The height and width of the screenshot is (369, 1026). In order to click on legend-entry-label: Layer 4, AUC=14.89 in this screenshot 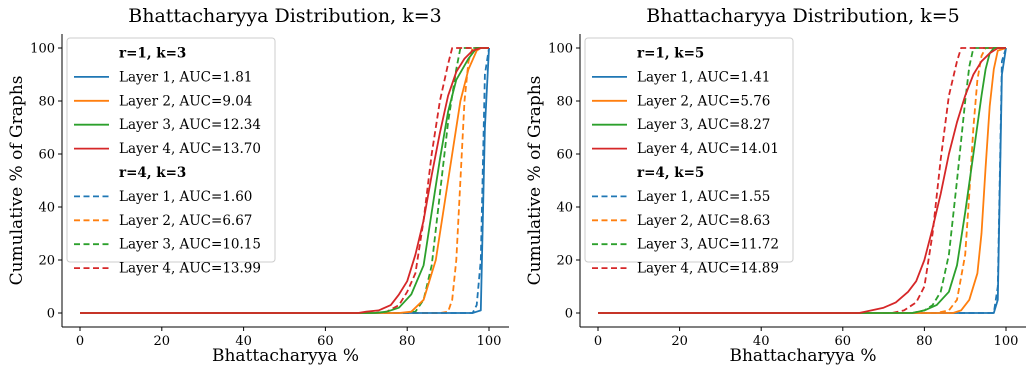, I will do `click(708, 269)`.